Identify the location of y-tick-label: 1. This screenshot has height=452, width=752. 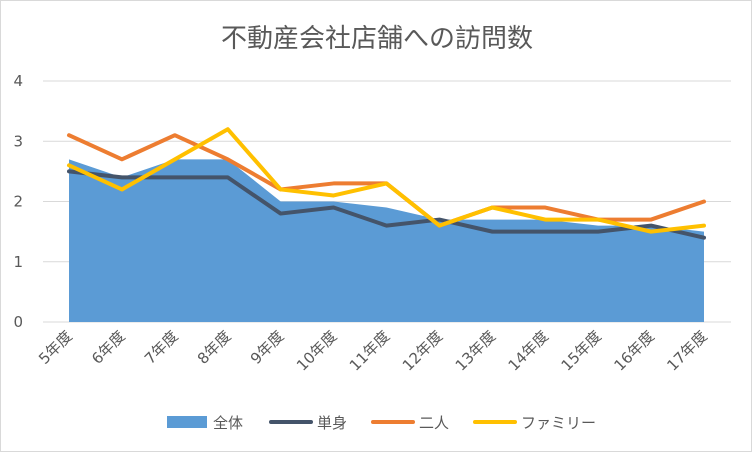
(18, 262).